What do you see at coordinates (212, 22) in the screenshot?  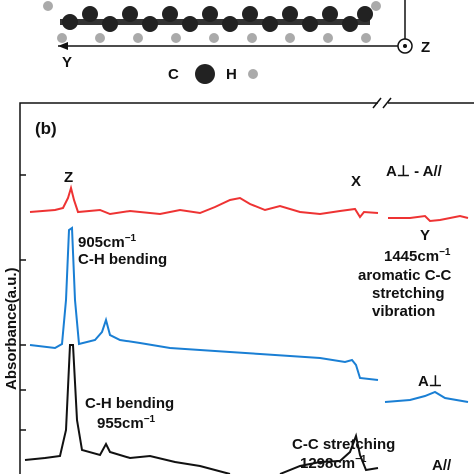 I see `molecule` at bounding box center [212, 22].